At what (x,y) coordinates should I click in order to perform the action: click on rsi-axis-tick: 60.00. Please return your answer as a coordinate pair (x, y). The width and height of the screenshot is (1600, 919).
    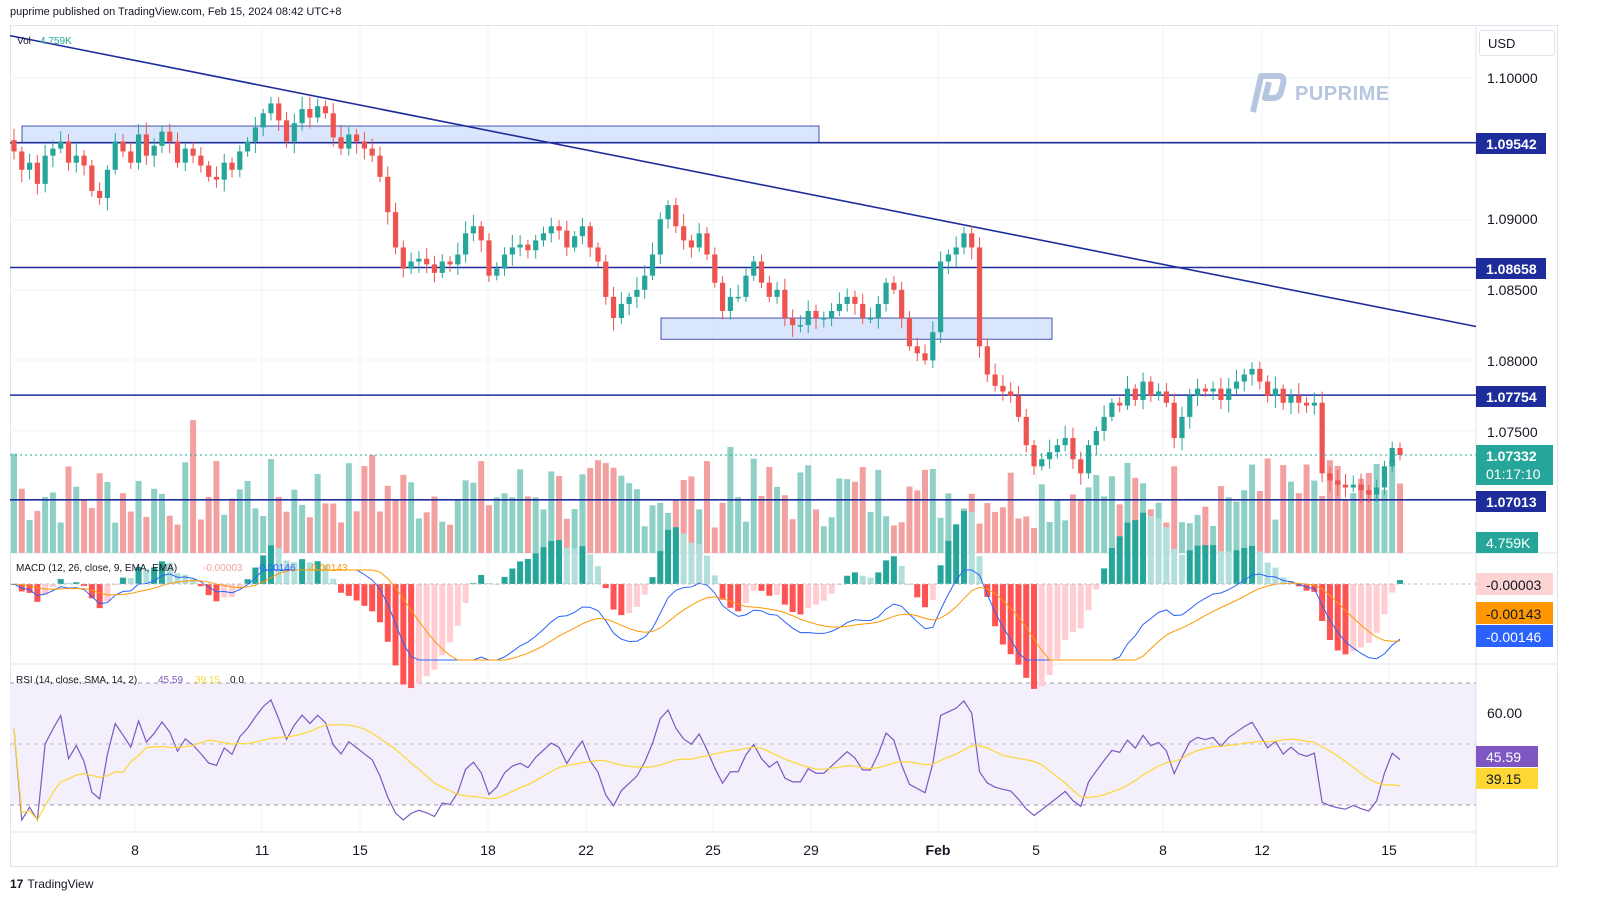
    Looking at the image, I should click on (1504, 713).